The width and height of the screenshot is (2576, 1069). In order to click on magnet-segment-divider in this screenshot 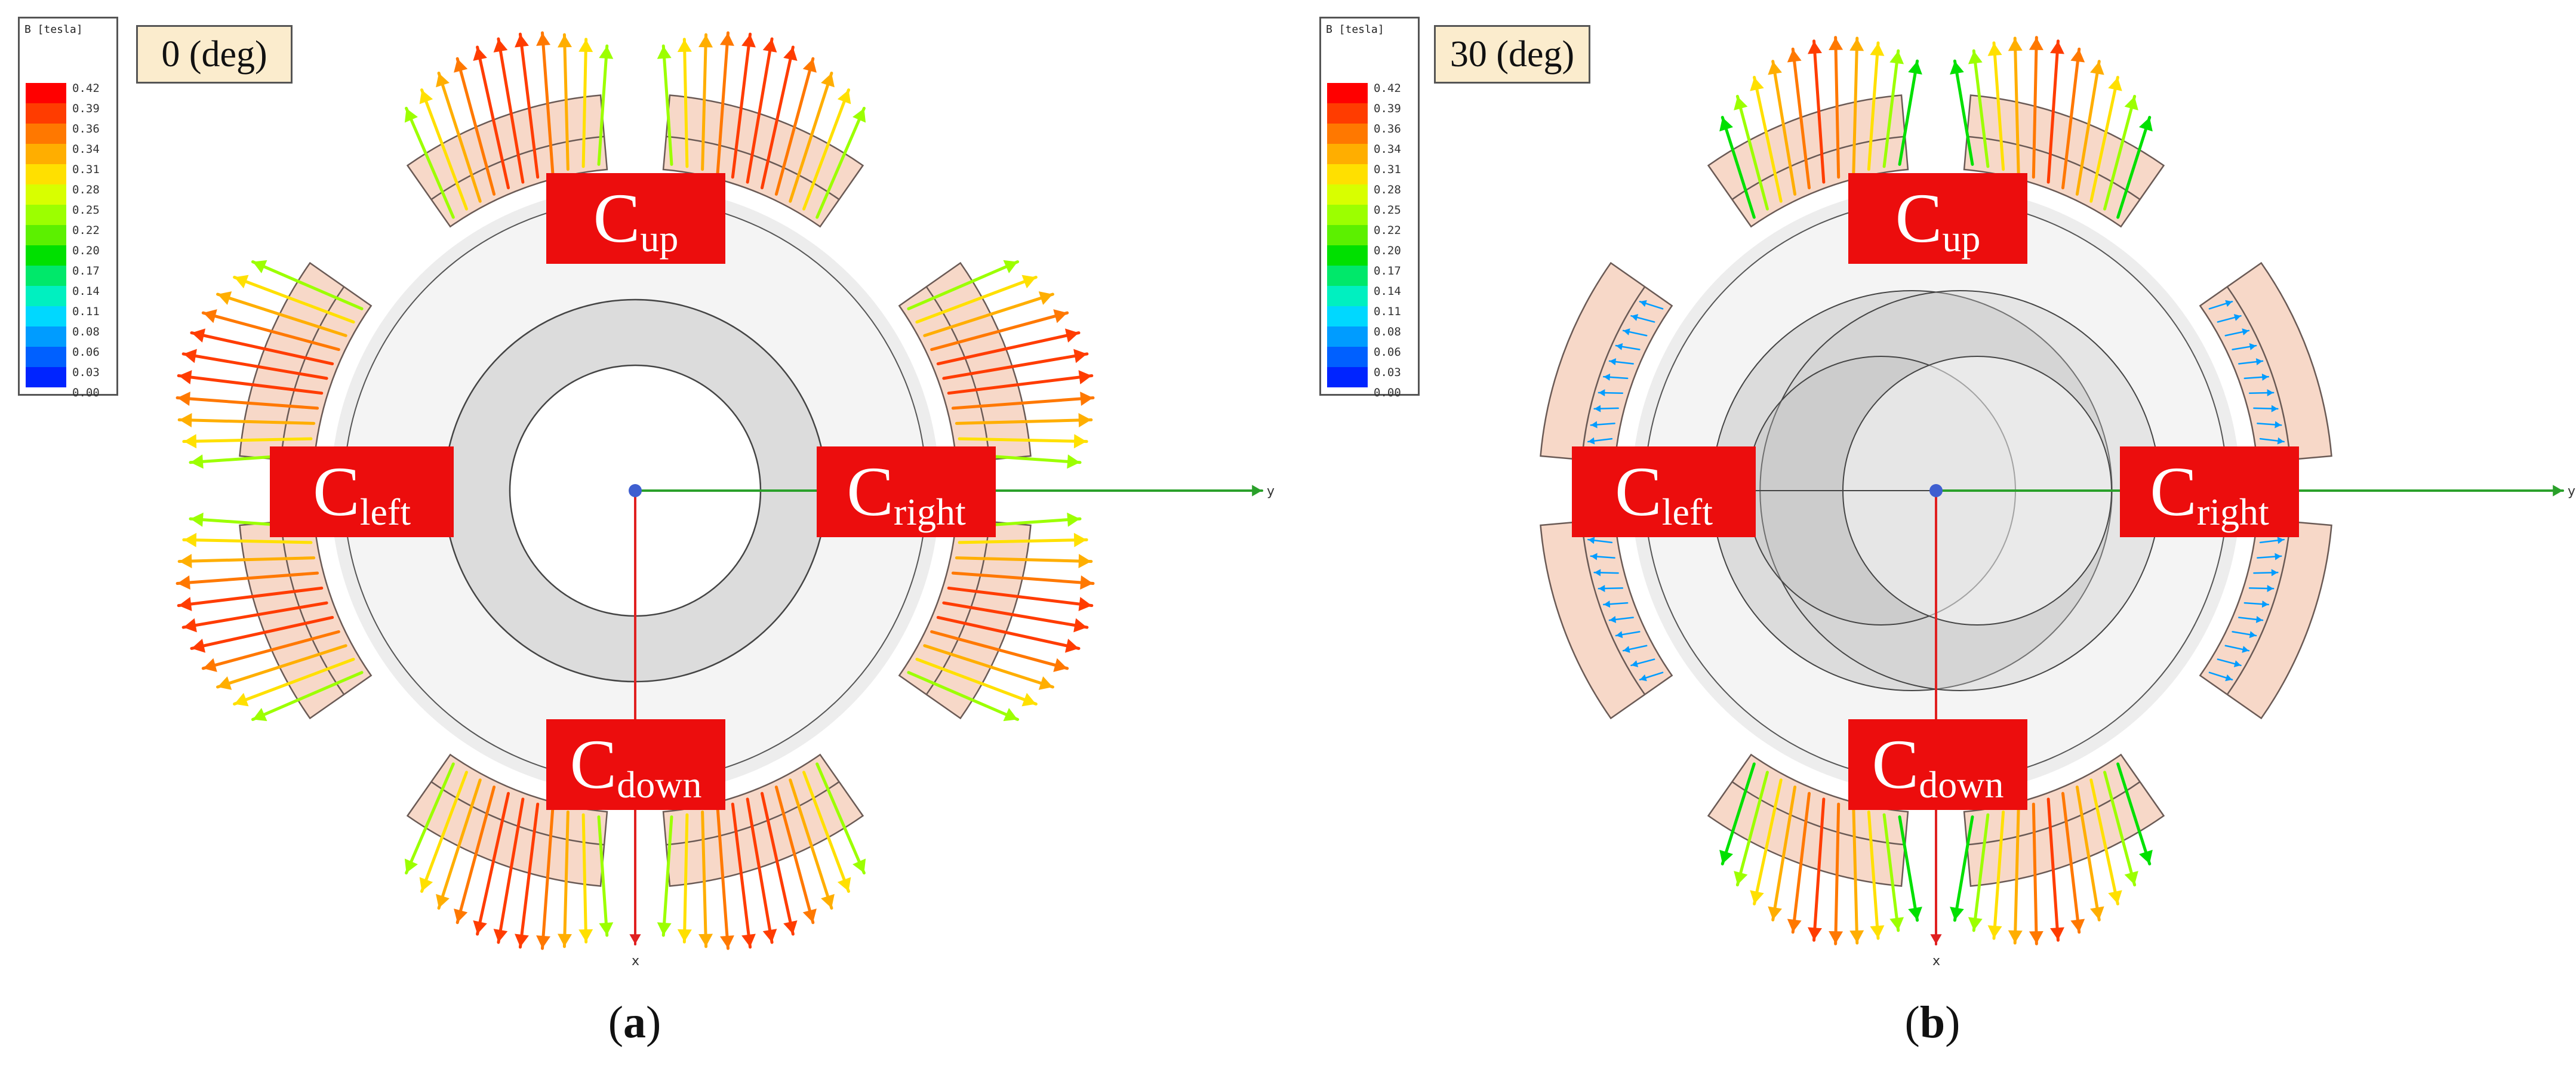, I will do `click(517, 168)`.